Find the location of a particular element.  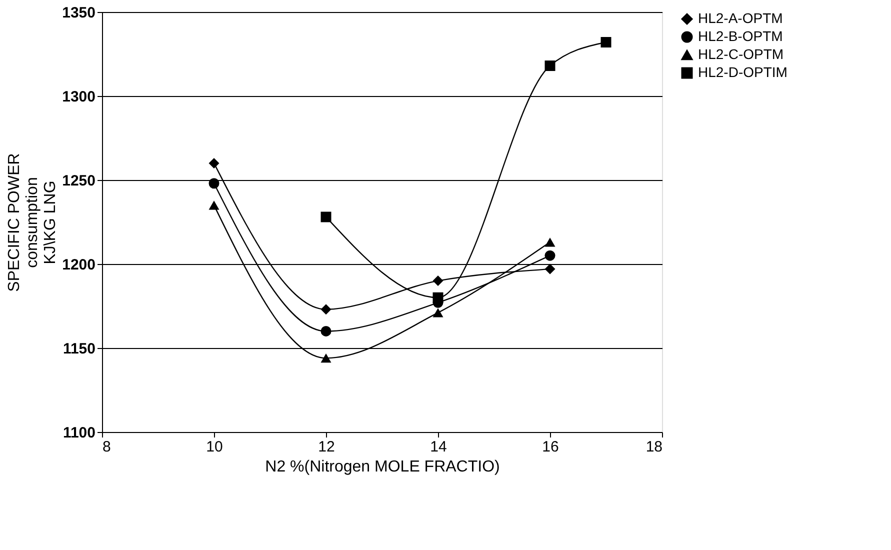

y-tick-label: 1300 is located at coordinates (79, 97).